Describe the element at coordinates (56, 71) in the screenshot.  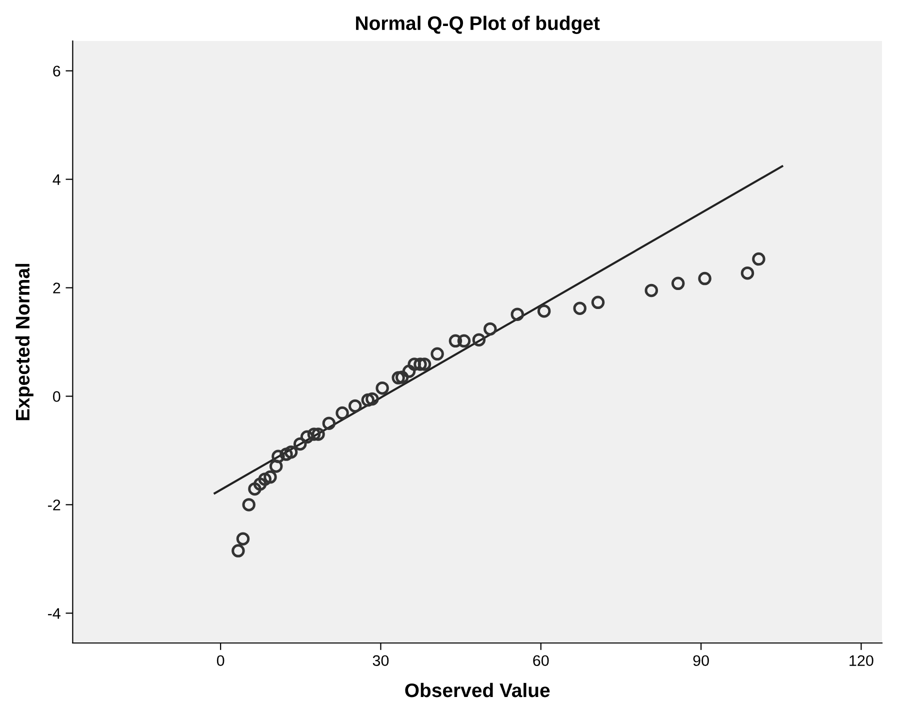
I see `y-tick-label: 6` at that location.